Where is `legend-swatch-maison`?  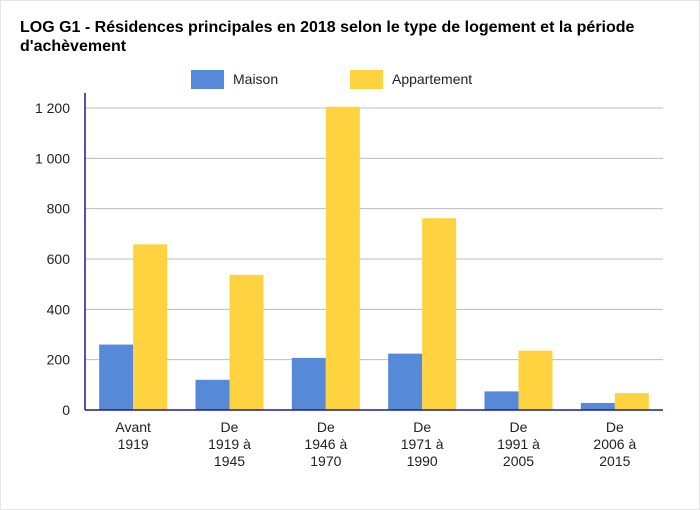
legend-swatch-maison is located at coordinates (207, 79).